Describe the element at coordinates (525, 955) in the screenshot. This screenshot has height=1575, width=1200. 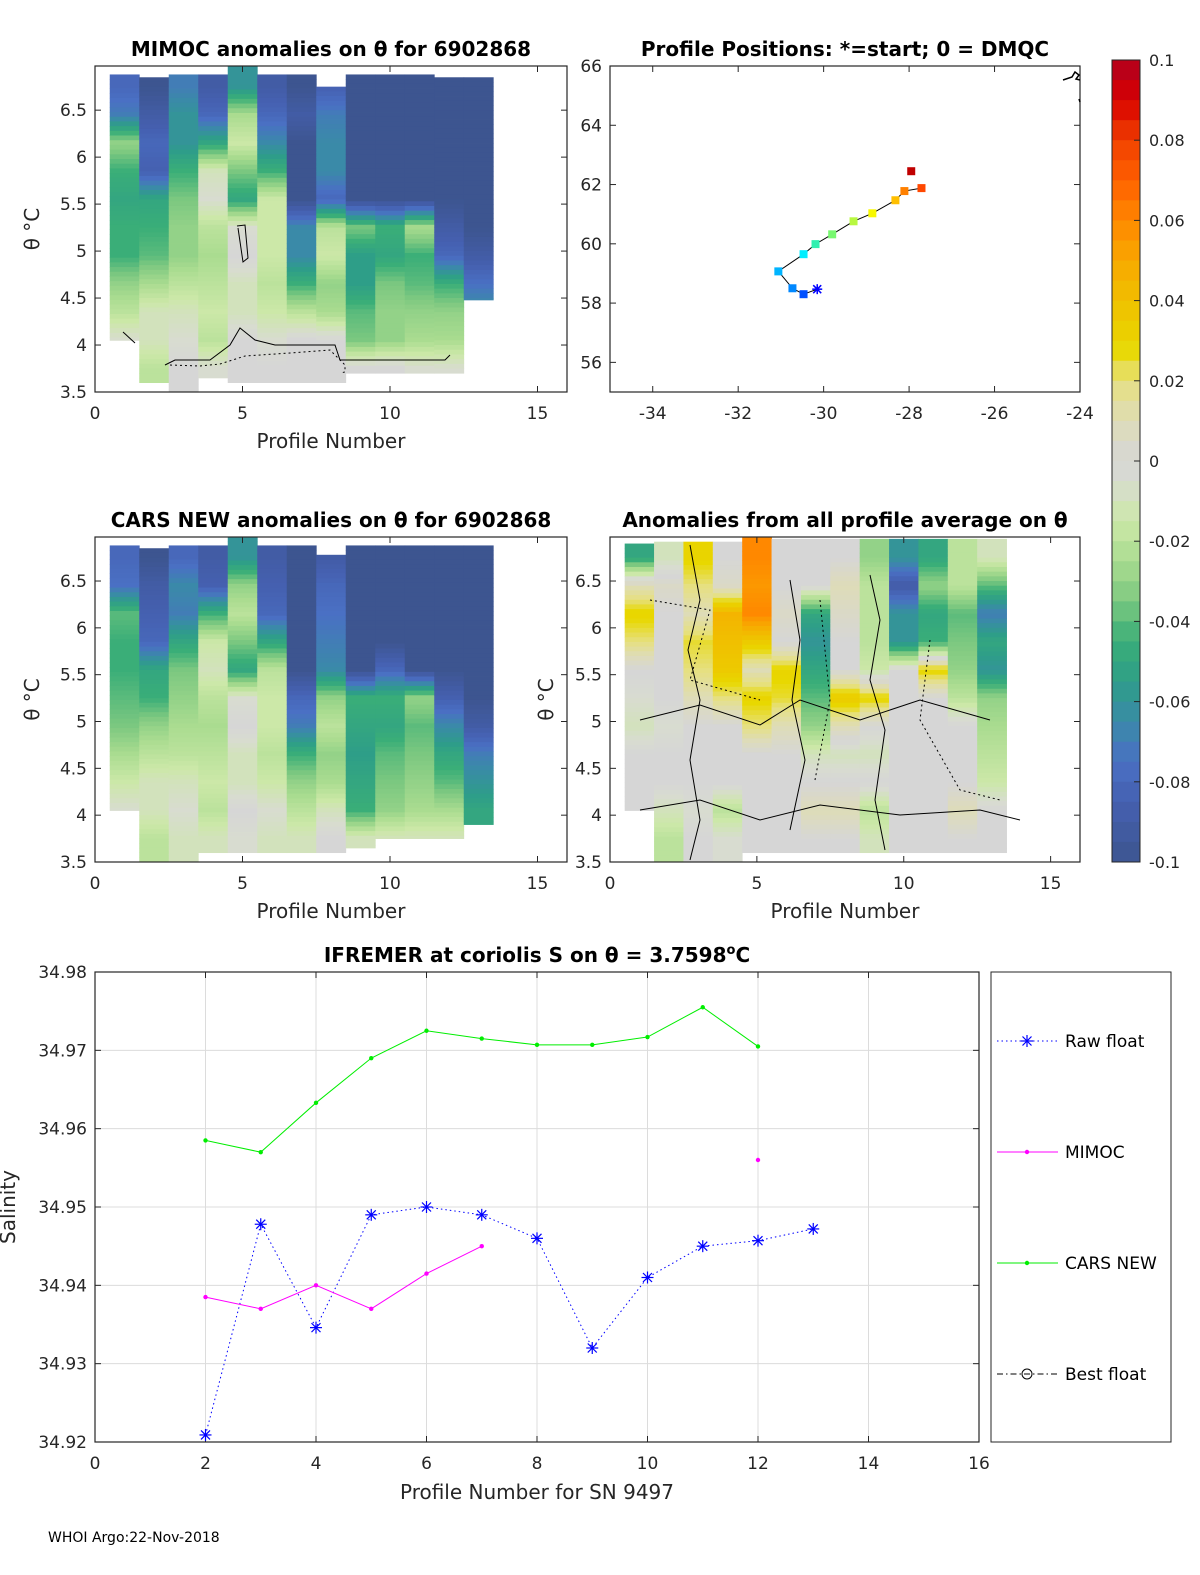
I see `title-main: IFREMER at coriolis S on θ = 3.7598` at that location.